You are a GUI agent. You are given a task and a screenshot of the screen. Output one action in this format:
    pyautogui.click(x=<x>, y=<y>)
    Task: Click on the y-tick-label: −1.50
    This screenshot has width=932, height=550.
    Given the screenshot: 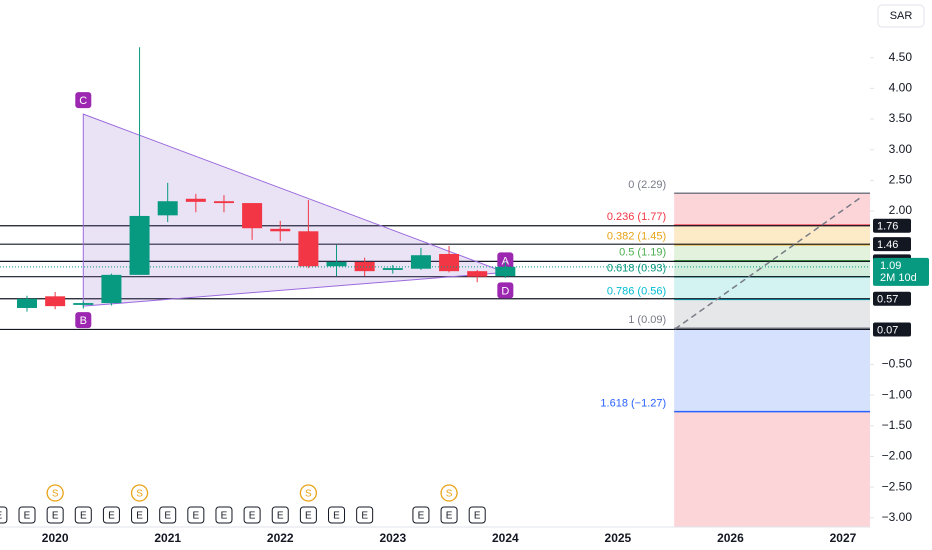 What is the action you would take?
    pyautogui.click(x=897, y=425)
    